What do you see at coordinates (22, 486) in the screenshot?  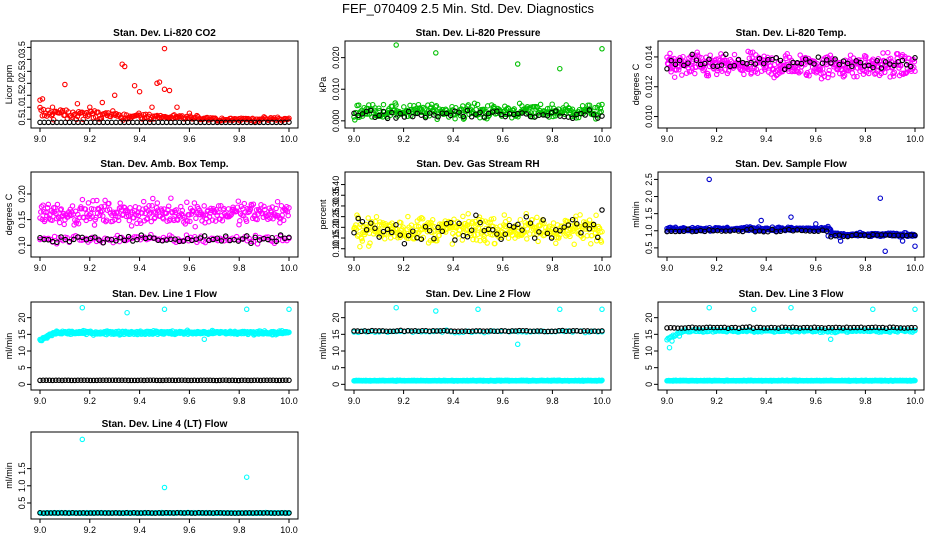 I see `y-tick-label: 1.0` at bounding box center [22, 486].